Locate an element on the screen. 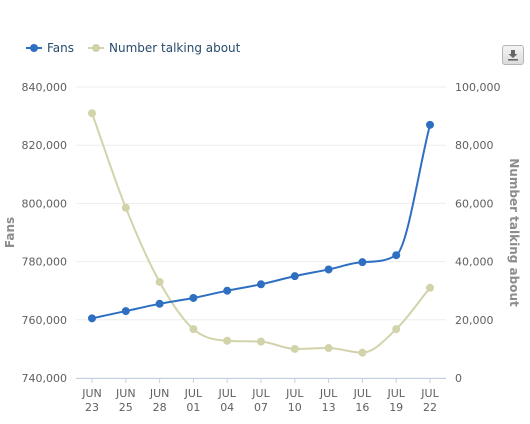 Image resolution: width=530 pixels, height=424 pixels. y-axis-title: Fans is located at coordinates (10, 232).